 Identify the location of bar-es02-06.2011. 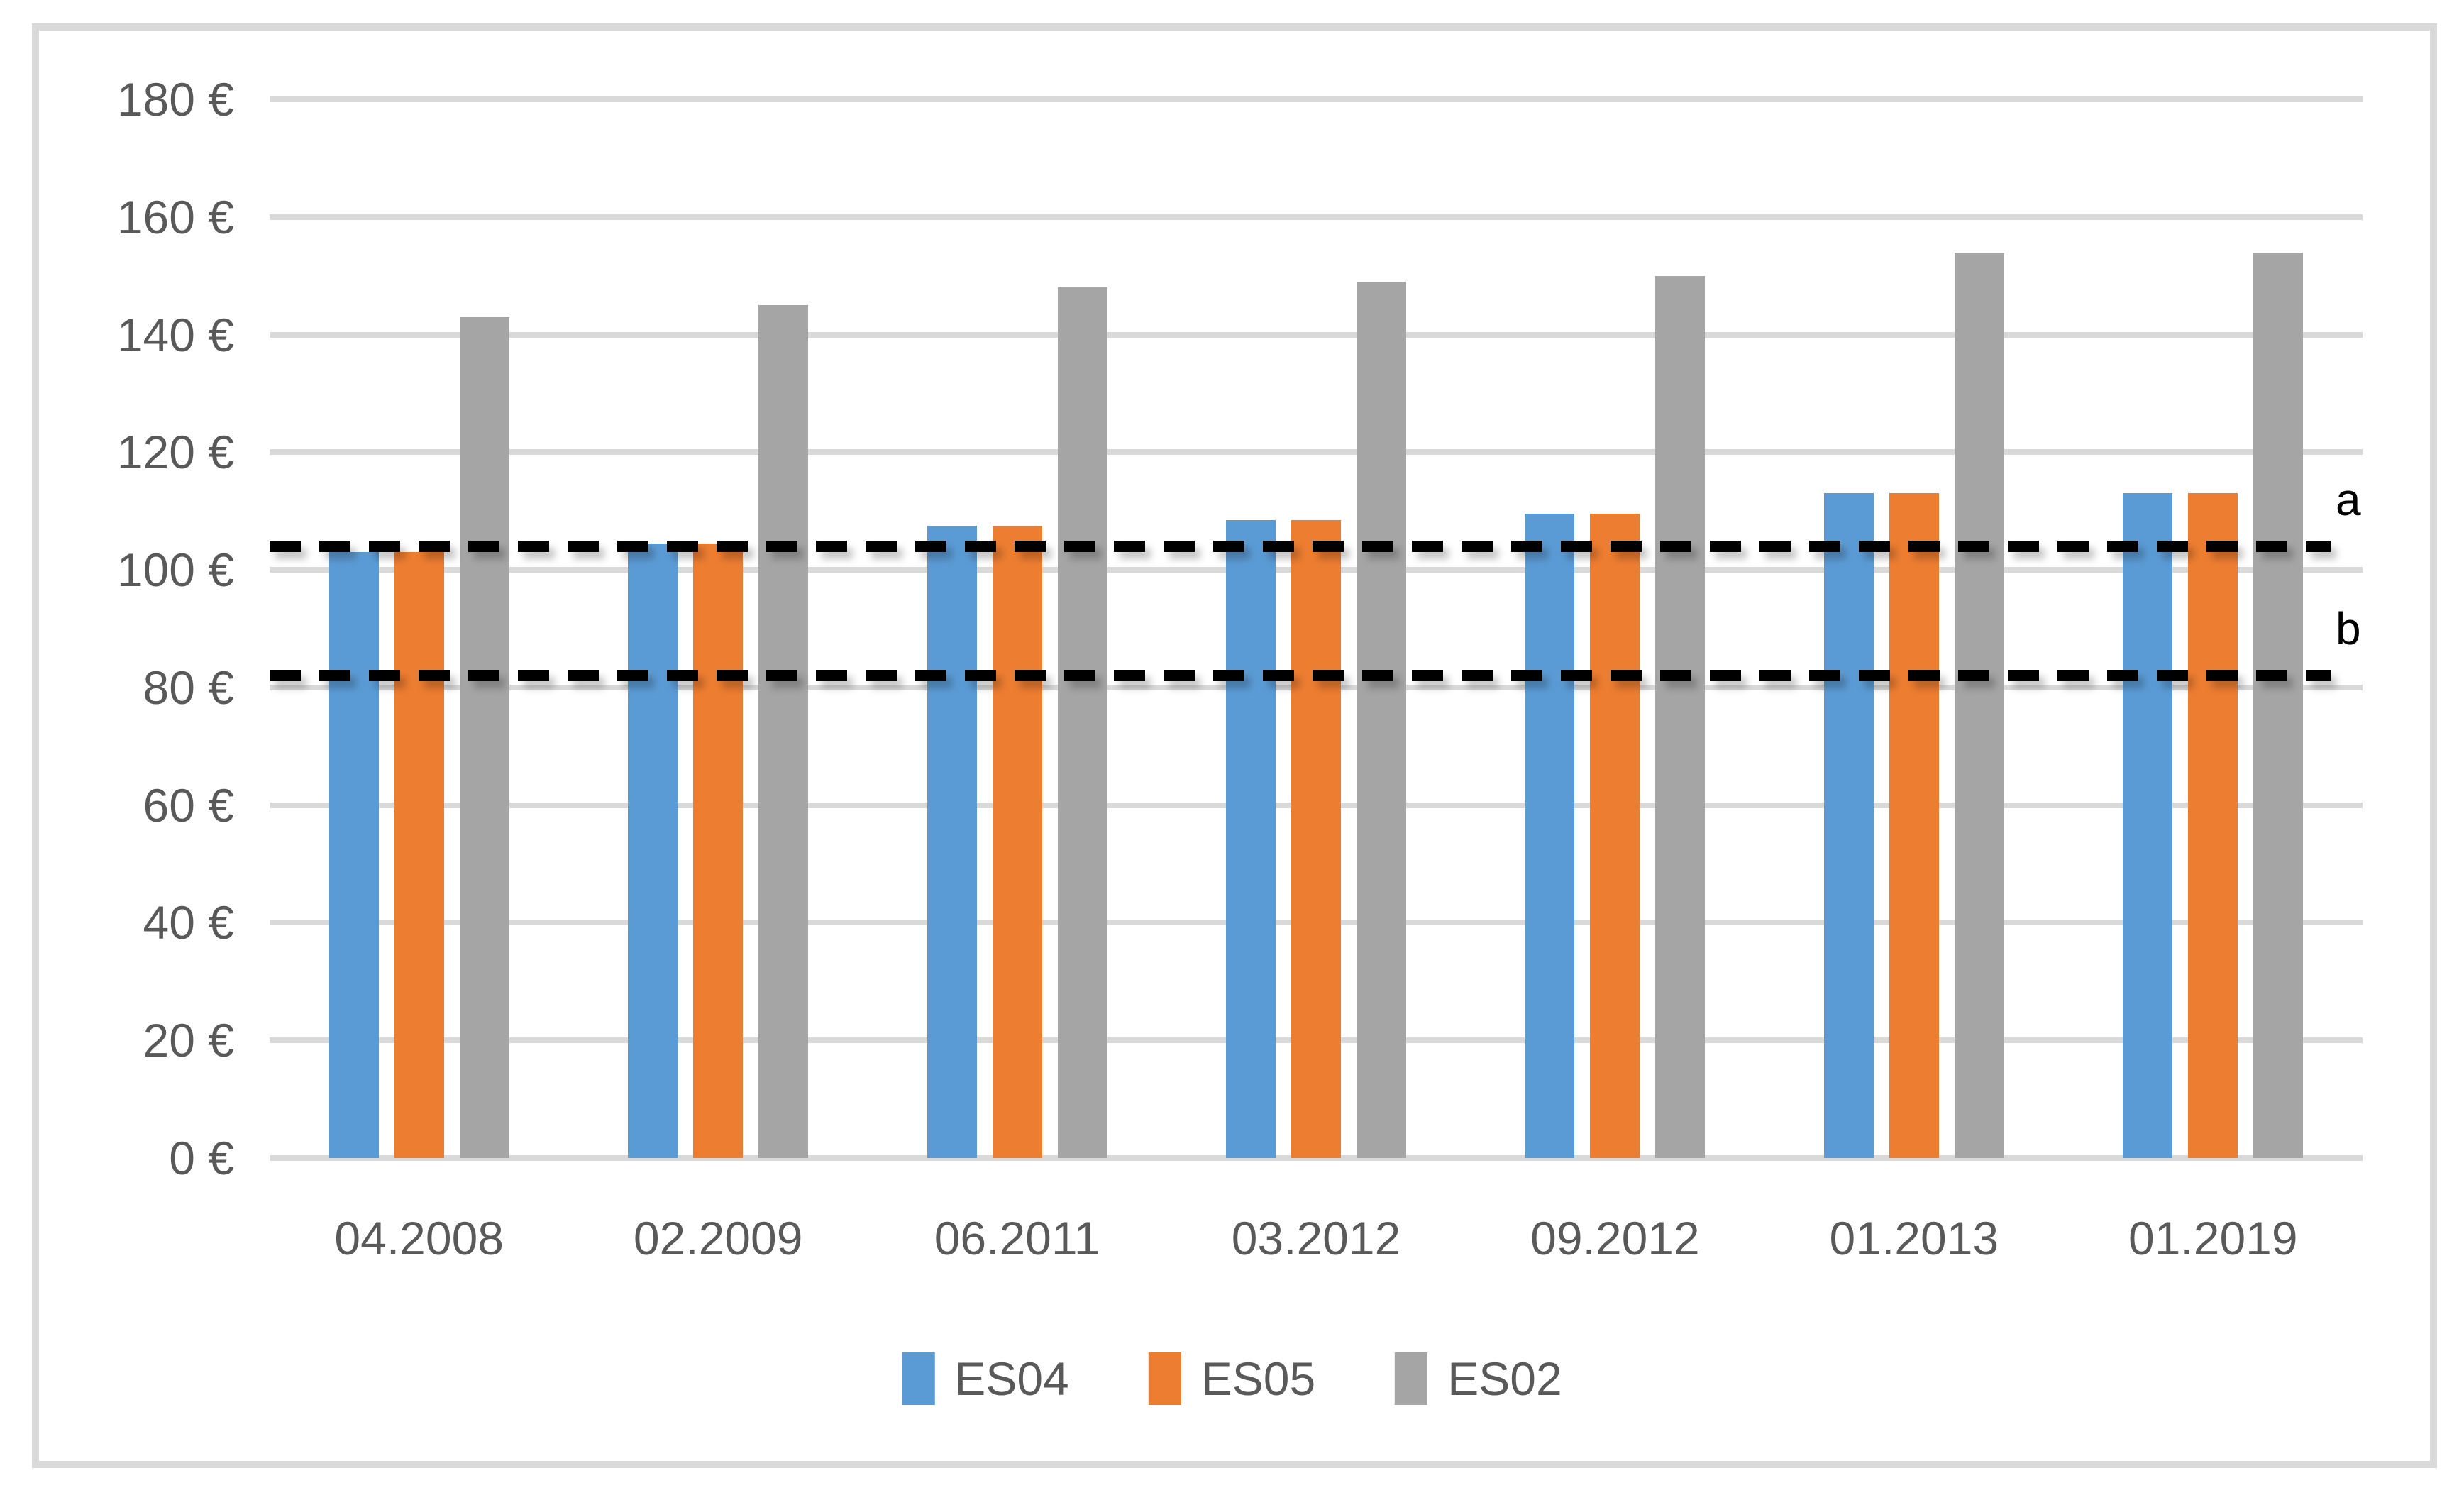
(1082, 722).